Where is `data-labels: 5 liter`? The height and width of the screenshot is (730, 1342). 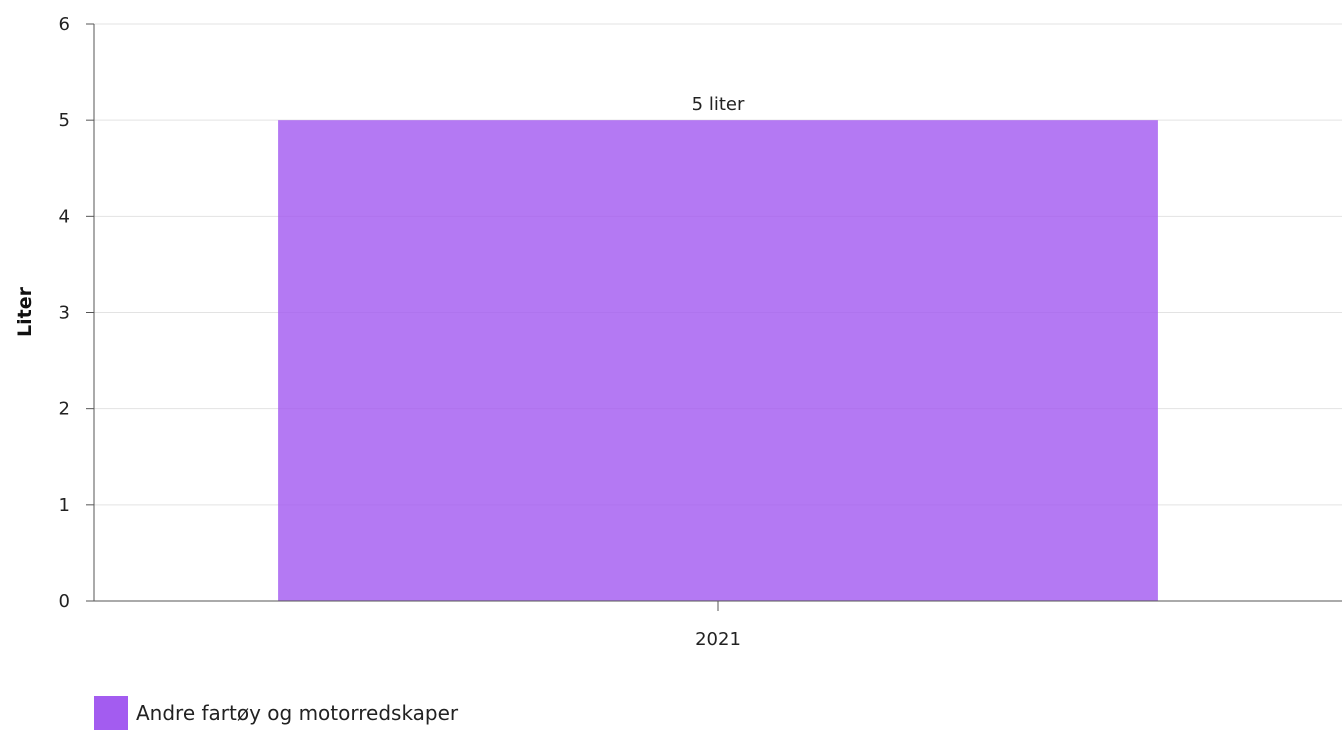
data-labels: 5 liter is located at coordinates (718, 104).